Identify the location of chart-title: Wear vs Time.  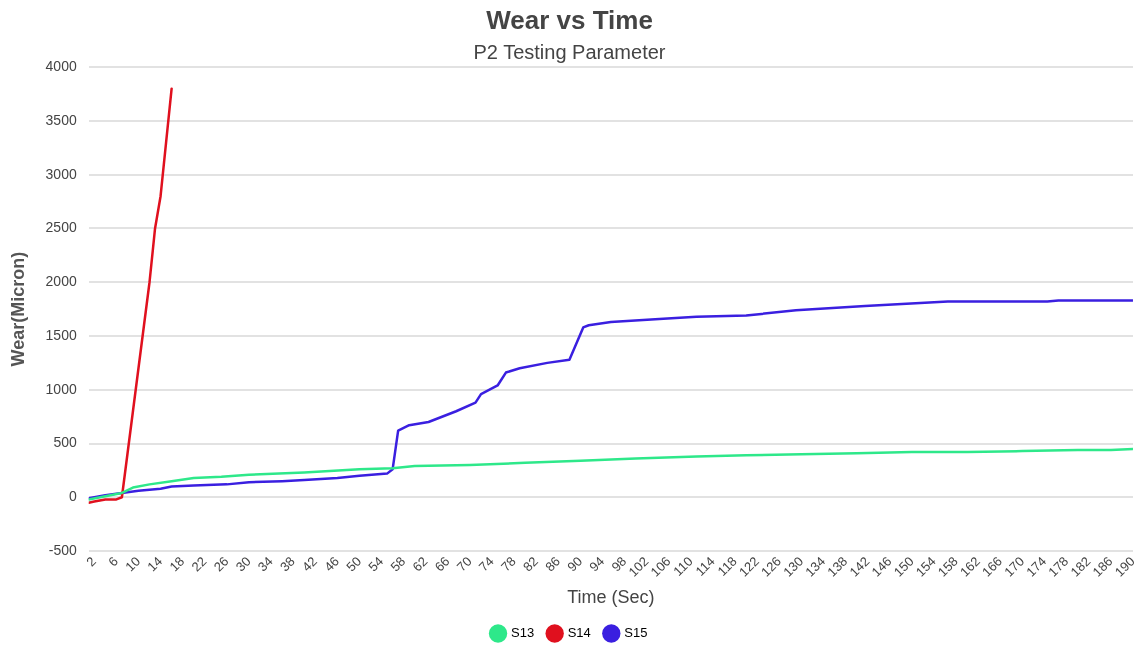
(569, 19).